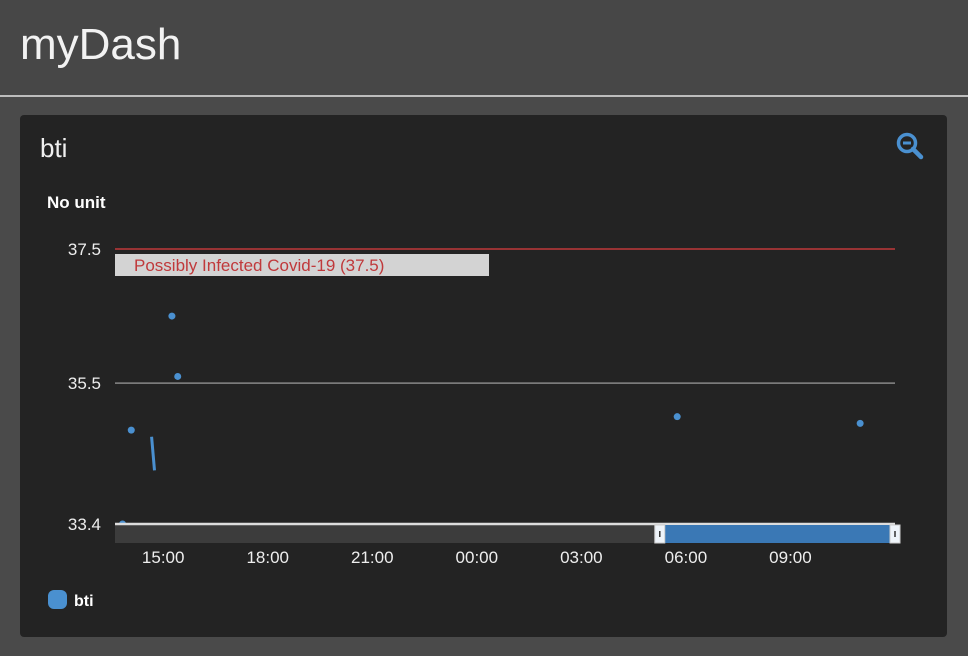  What do you see at coordinates (267, 557) in the screenshot?
I see `x-tick-label: 18:00` at bounding box center [267, 557].